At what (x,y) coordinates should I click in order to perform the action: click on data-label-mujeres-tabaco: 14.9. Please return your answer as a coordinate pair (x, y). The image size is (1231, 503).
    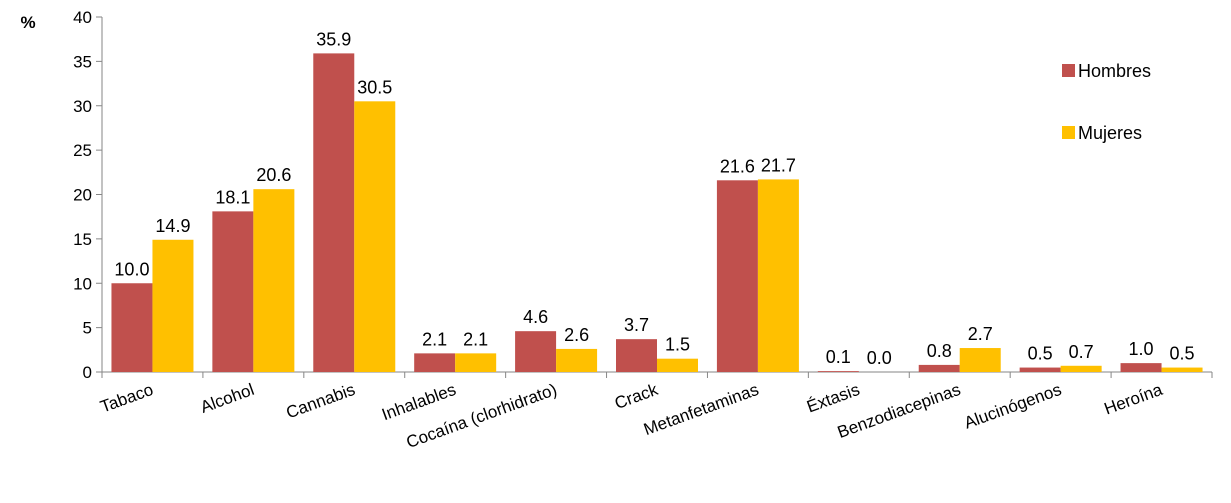
    Looking at the image, I should click on (172, 226).